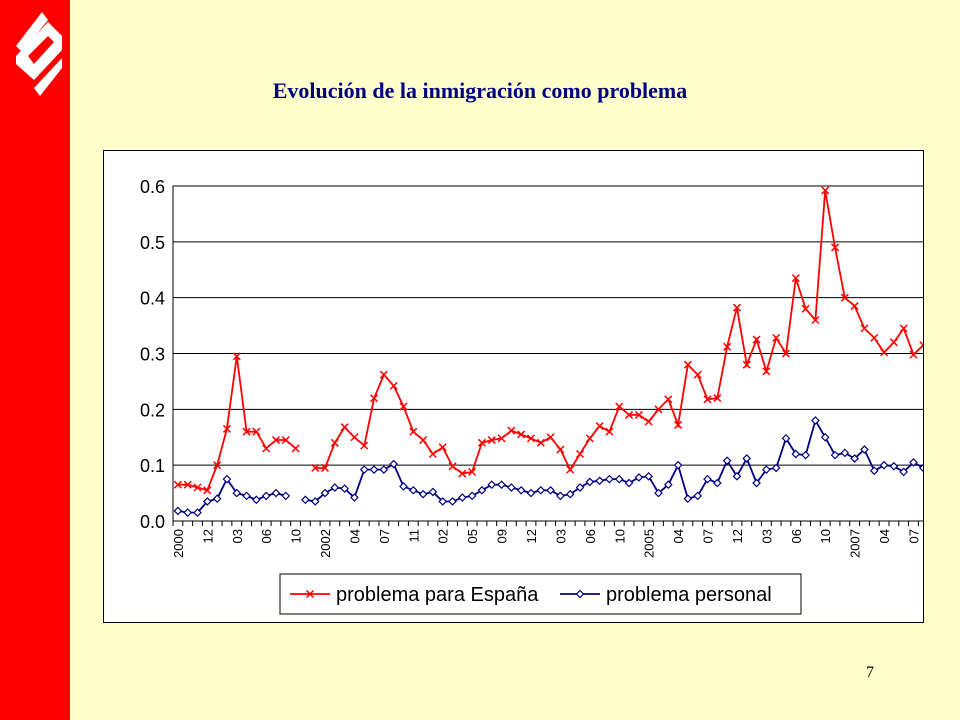 The width and height of the screenshot is (960, 720). Describe the element at coordinates (152, 466) in the screenshot. I see `y-tick-label: 0.1` at that location.